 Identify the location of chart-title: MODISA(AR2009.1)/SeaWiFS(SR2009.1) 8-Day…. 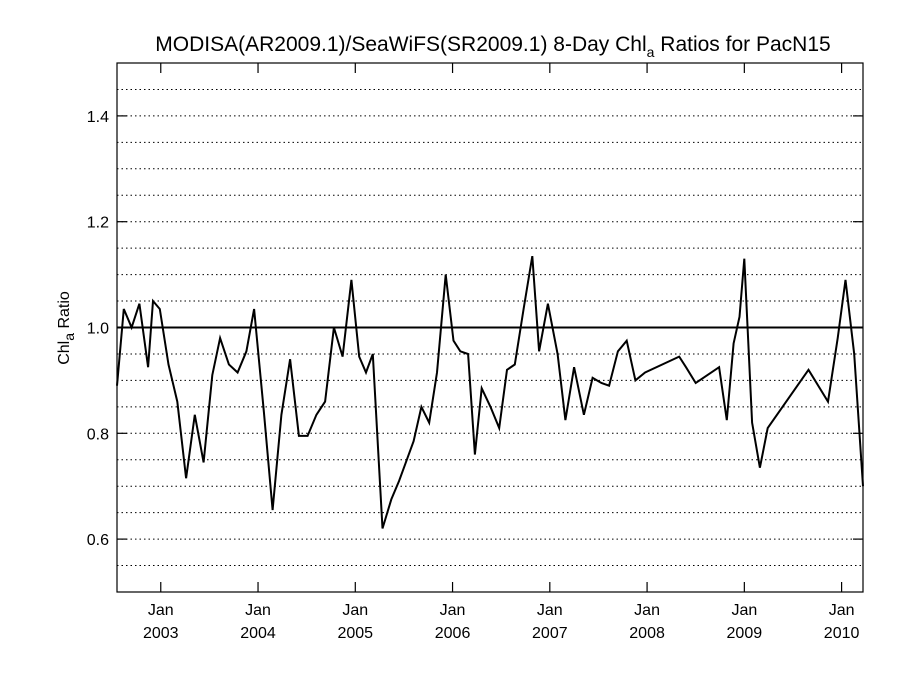
(492, 46).